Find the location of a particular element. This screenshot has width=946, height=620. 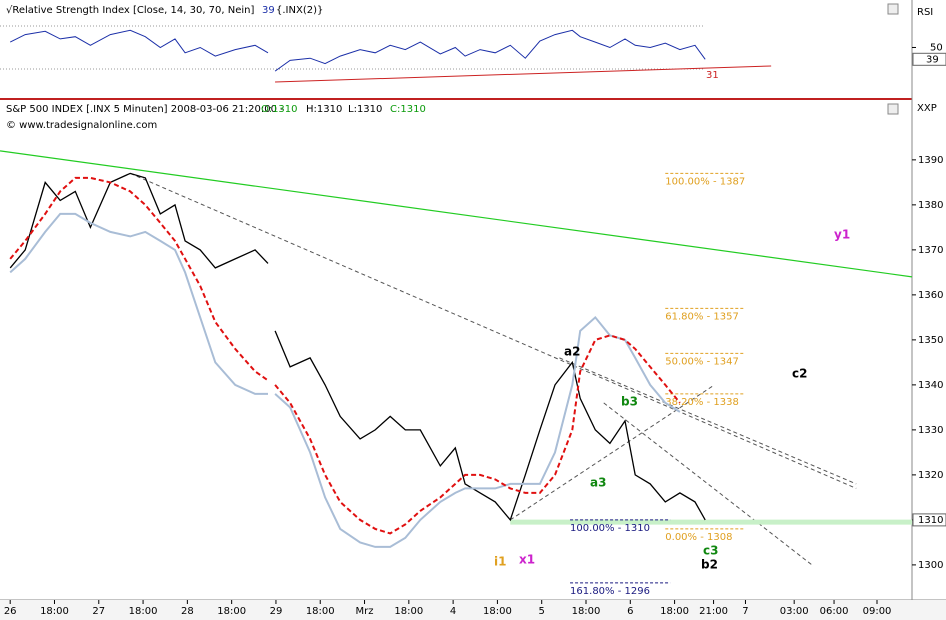

axis-label: XXP is located at coordinates (927, 108).